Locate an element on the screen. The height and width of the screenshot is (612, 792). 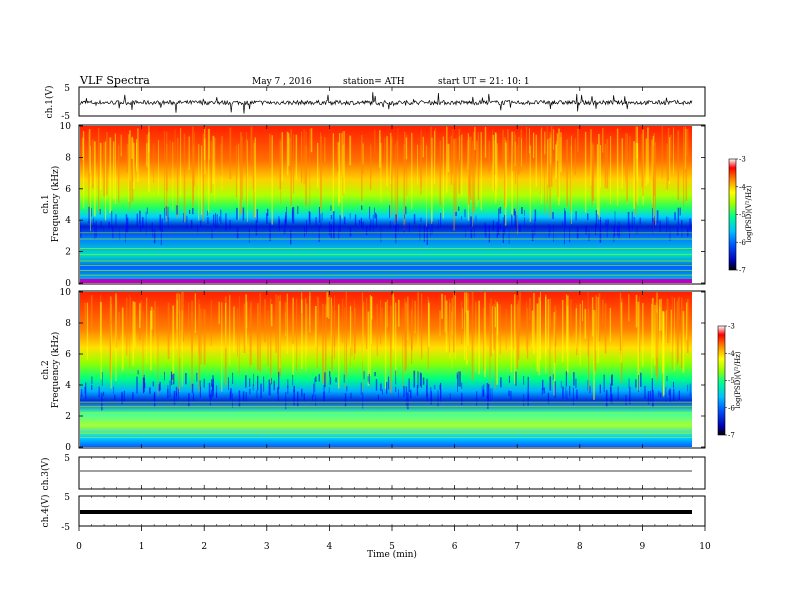
colorbar-tick-label: -5 is located at coordinates (742, 215).